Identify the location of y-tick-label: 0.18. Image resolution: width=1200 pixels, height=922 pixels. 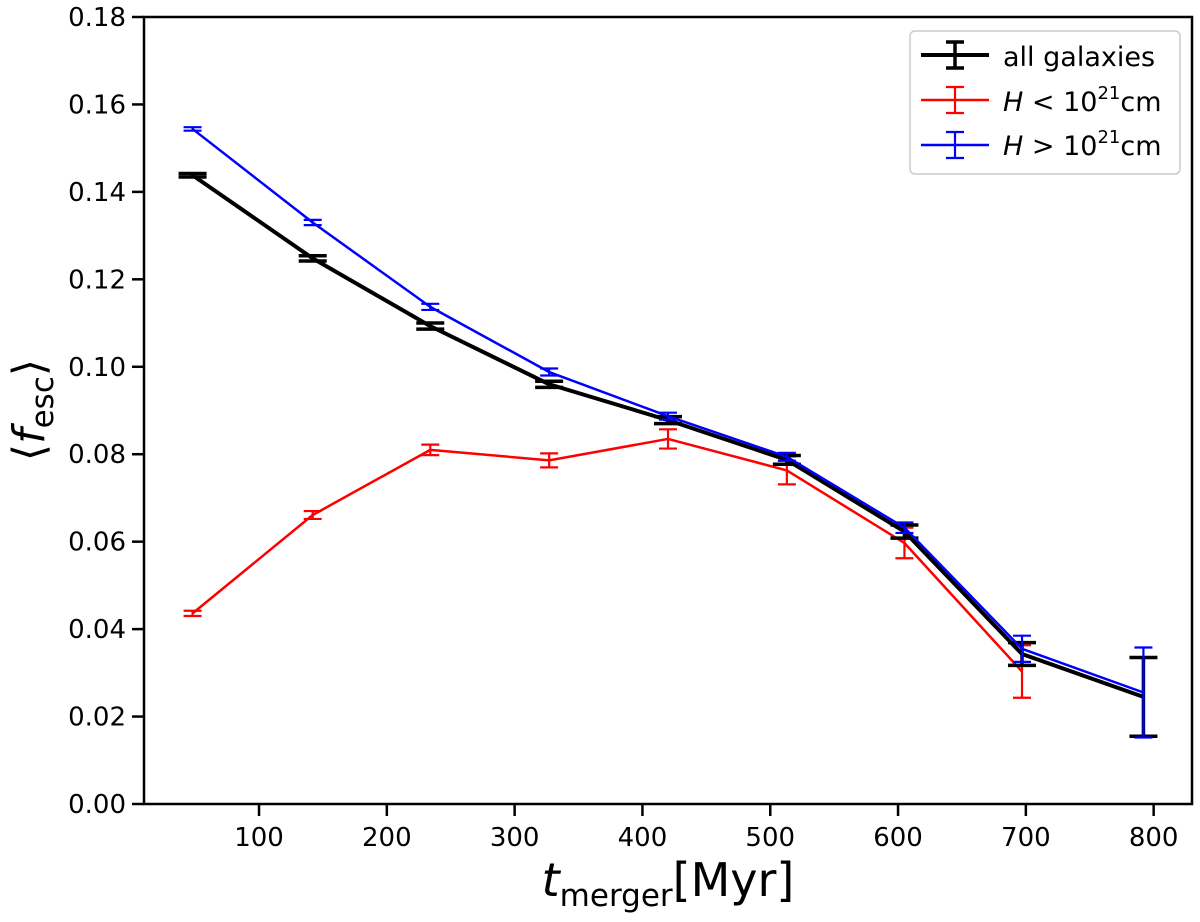
(97, 18).